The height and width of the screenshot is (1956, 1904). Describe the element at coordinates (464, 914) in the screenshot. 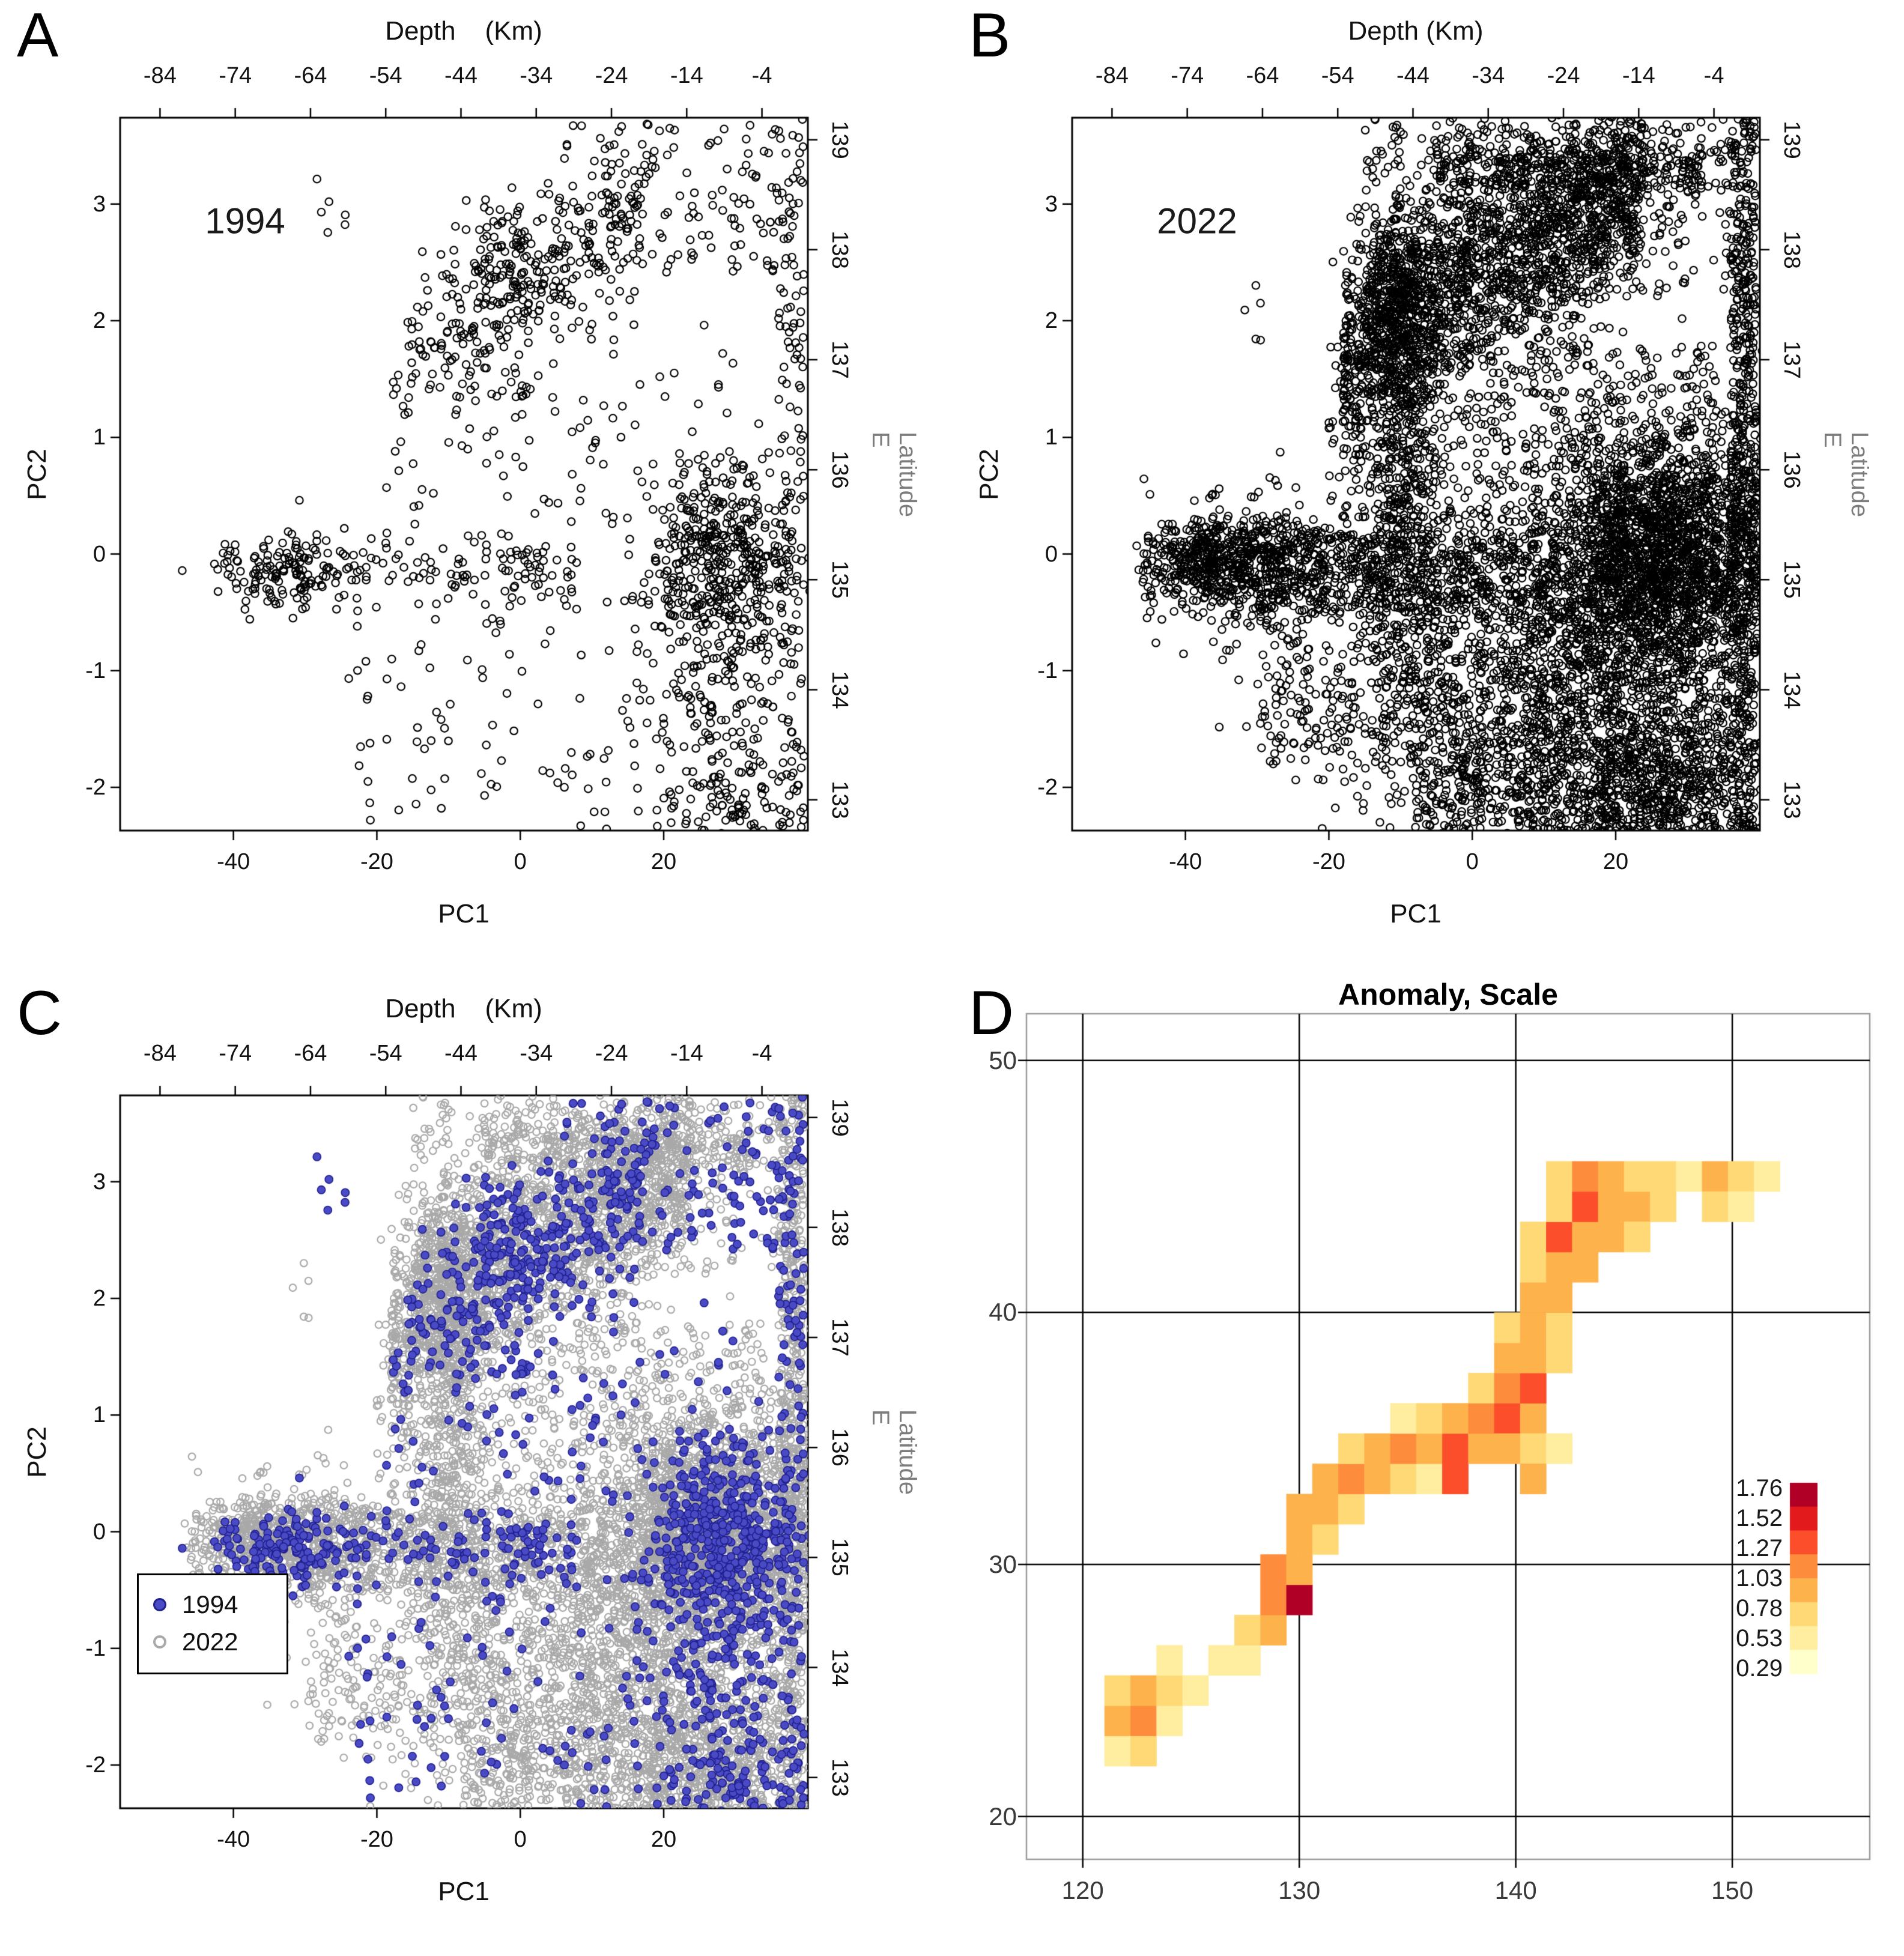

I see `pc1-axis-title-a: PC1` at that location.